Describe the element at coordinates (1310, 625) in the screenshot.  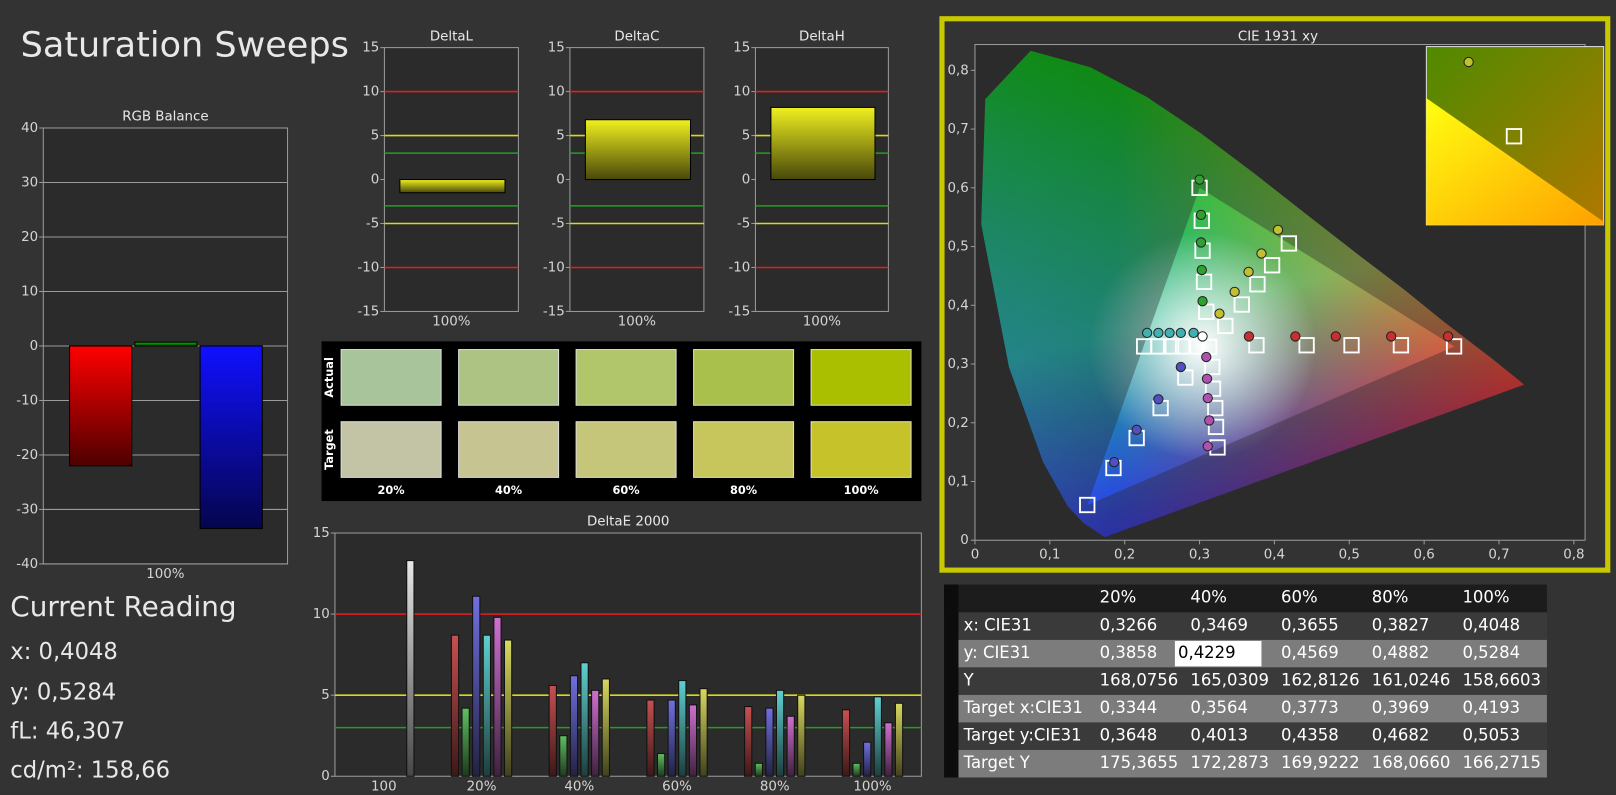
I see `table-cell: 0,3655` at that location.